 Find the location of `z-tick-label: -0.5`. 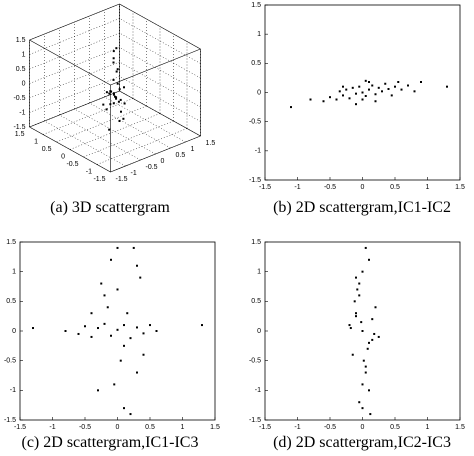

z-tick-label: -0.5 is located at coordinates (19, 98).